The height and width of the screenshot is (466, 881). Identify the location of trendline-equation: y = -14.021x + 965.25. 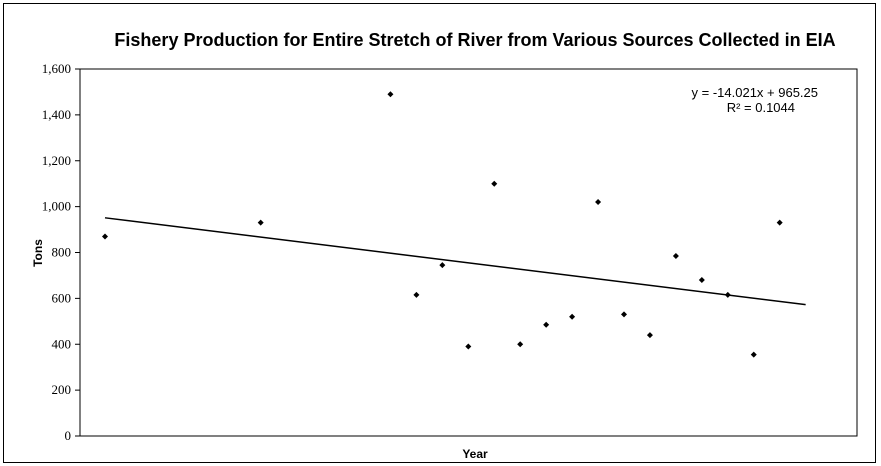
(755, 92).